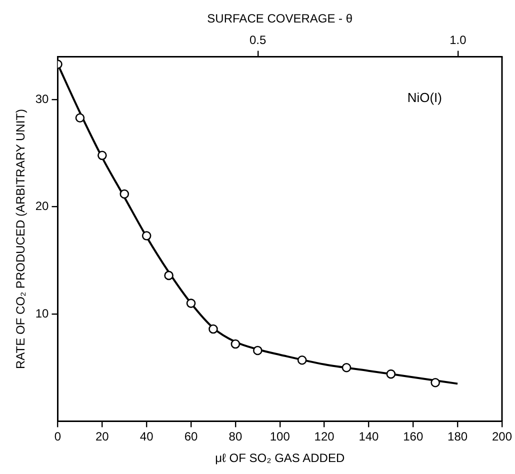 The image size is (515, 474). I want to click on y-tick-label: 20, so click(42, 206).